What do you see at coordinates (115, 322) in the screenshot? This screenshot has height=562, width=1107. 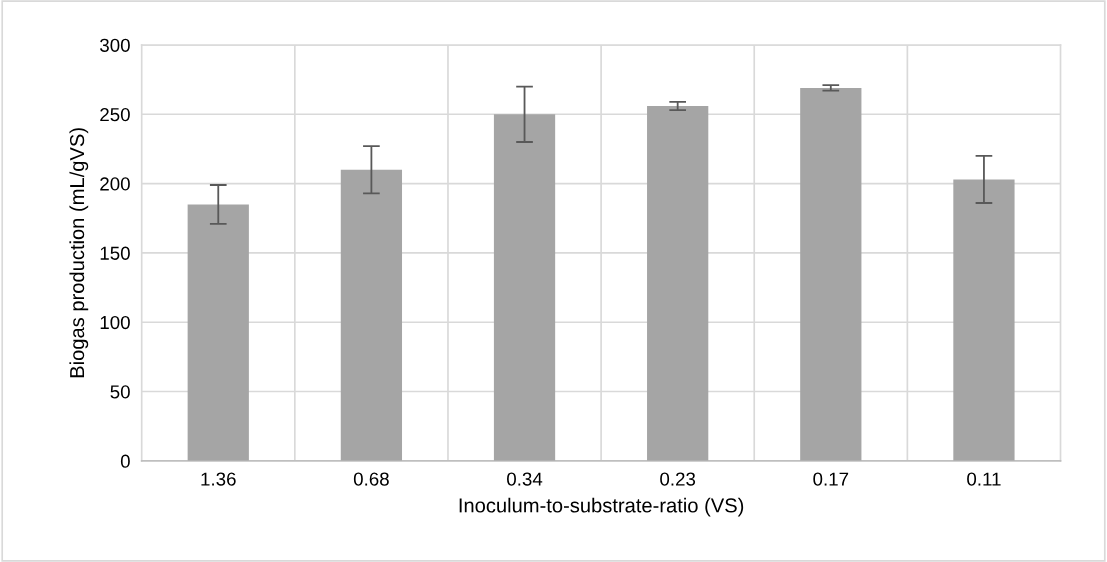 I see `y-tick-label: 100` at bounding box center [115, 322].